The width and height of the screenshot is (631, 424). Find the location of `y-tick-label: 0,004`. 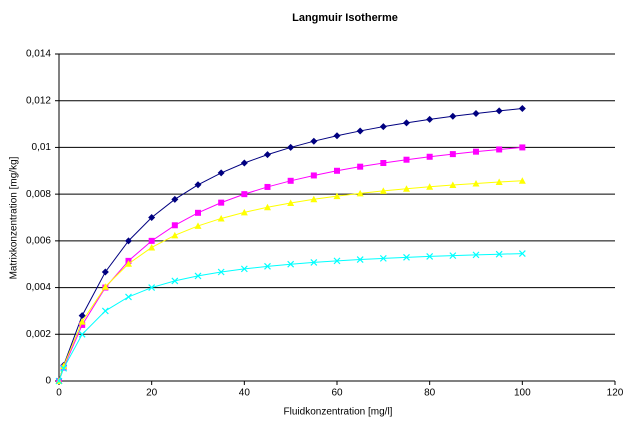

y-tick-label: 0,004 is located at coordinates (38, 287).